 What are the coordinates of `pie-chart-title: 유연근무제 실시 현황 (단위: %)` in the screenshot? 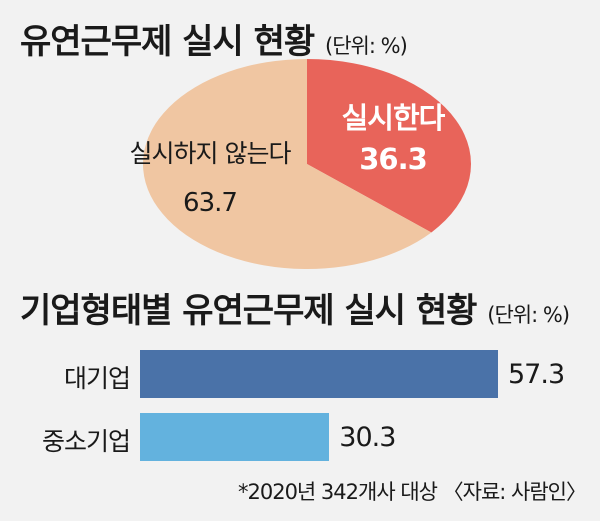 It's located at (214, 42).